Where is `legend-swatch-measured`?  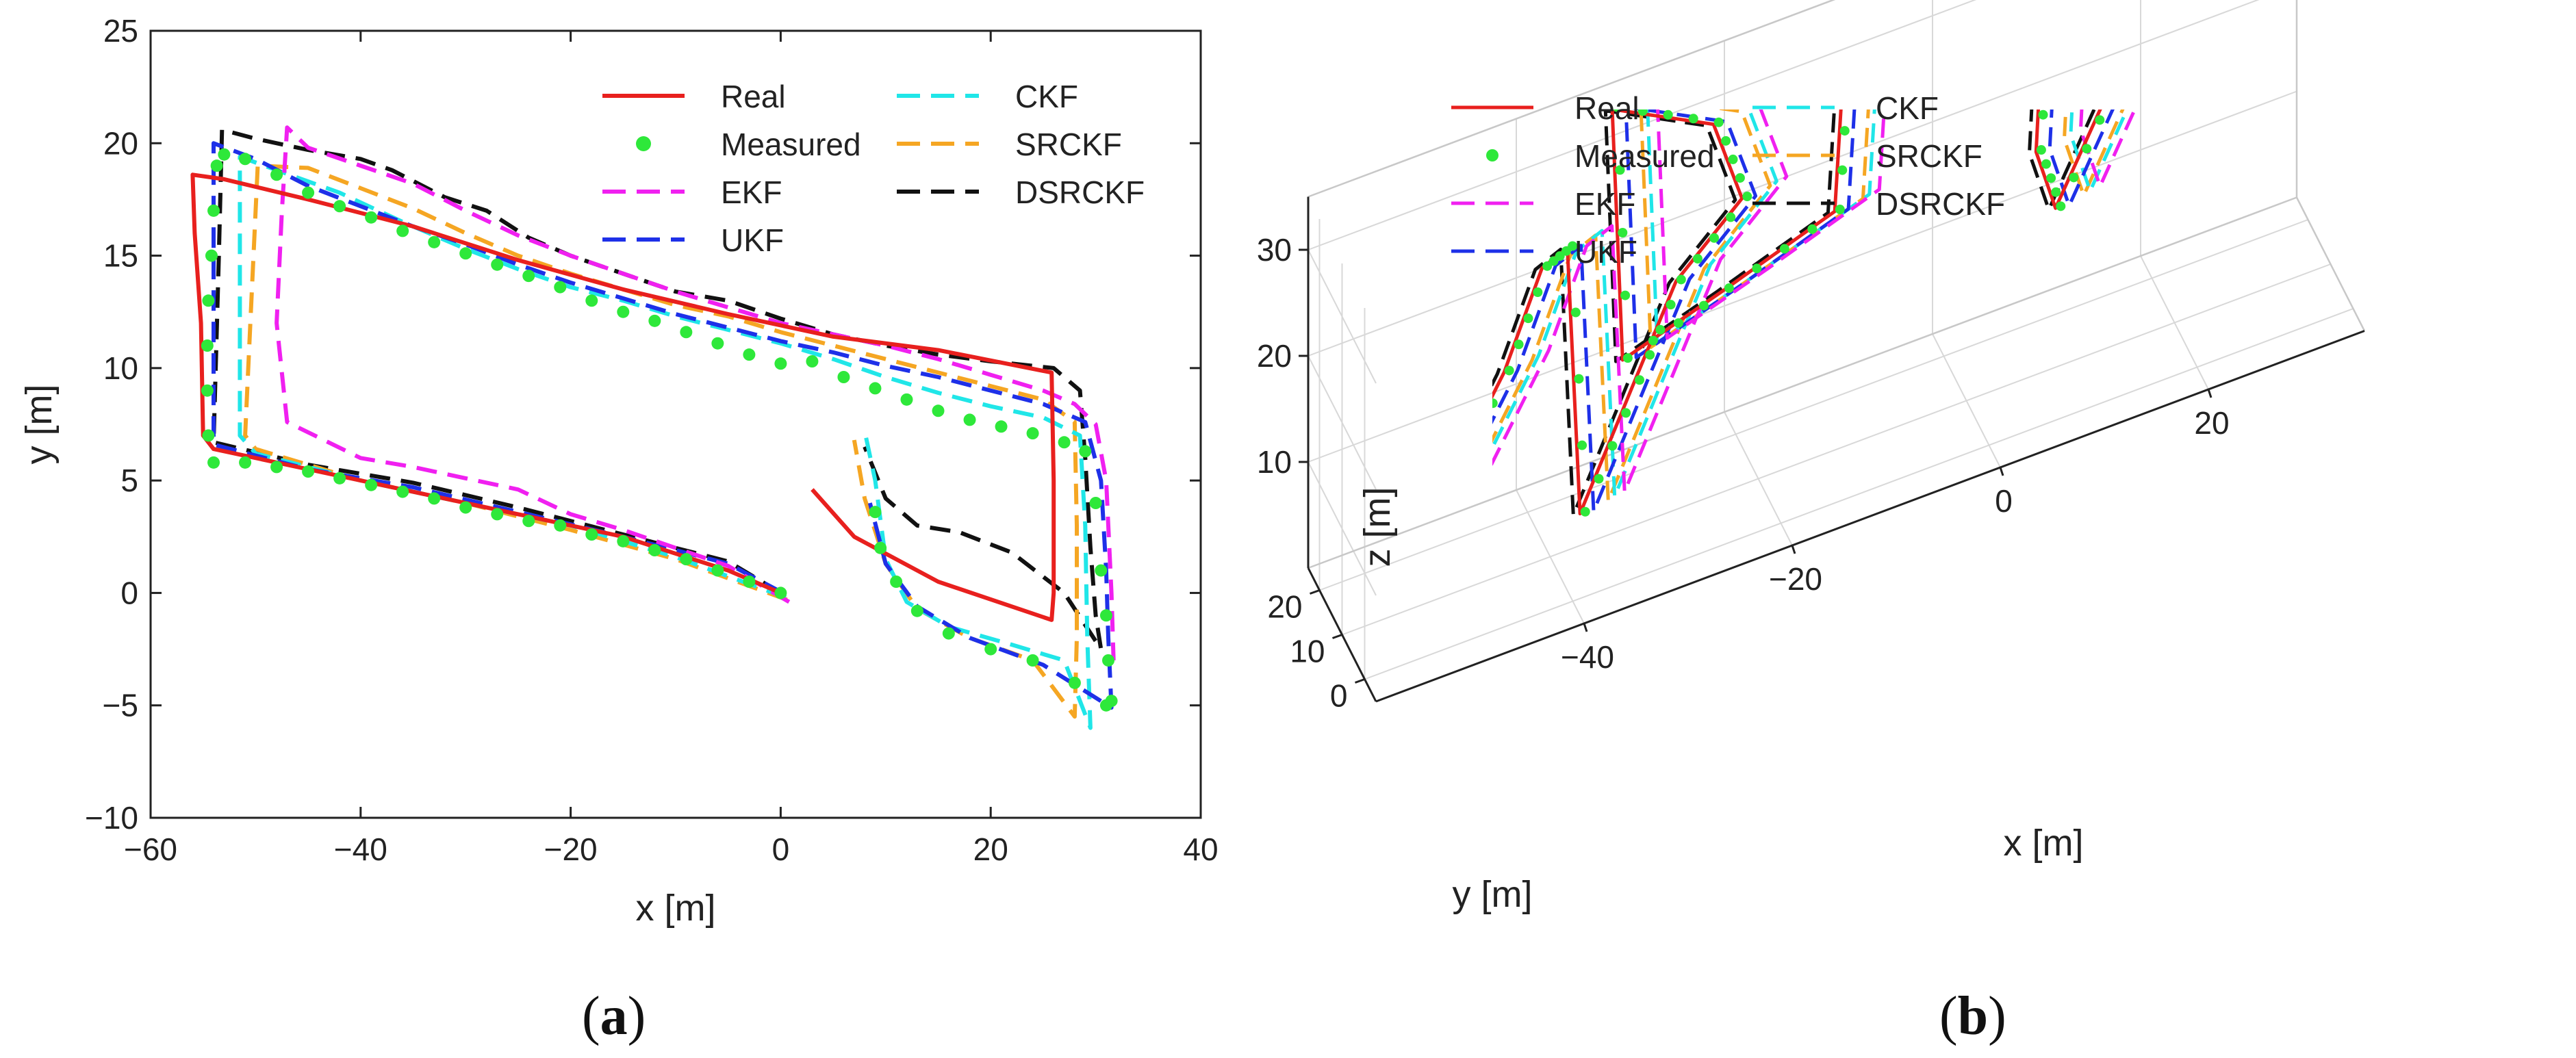
legend-swatch-measured is located at coordinates (643, 143).